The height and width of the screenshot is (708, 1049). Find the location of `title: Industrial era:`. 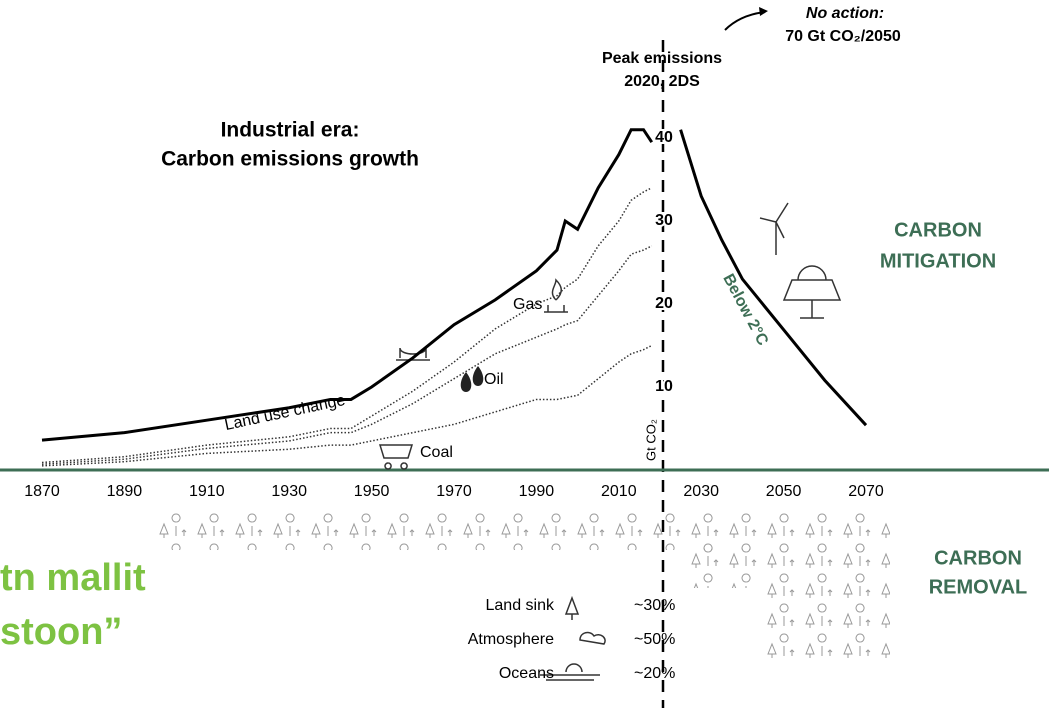

title: Industrial era: is located at coordinates (290, 130).